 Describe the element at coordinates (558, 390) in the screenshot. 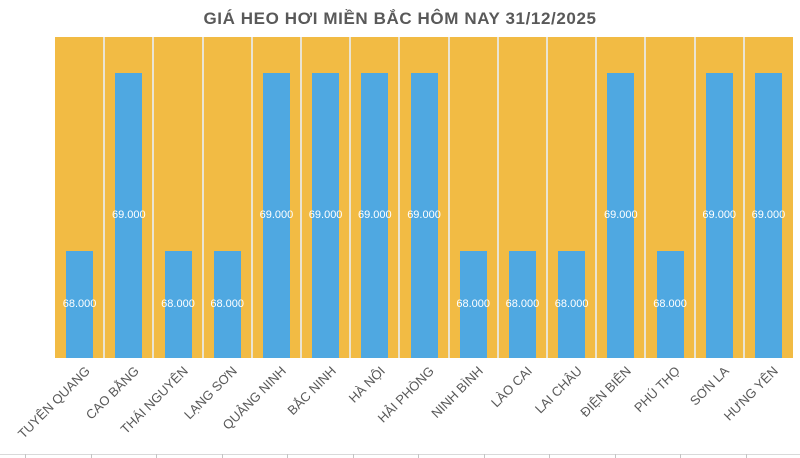

I see `x-axis-label: LAI CHÂU` at that location.